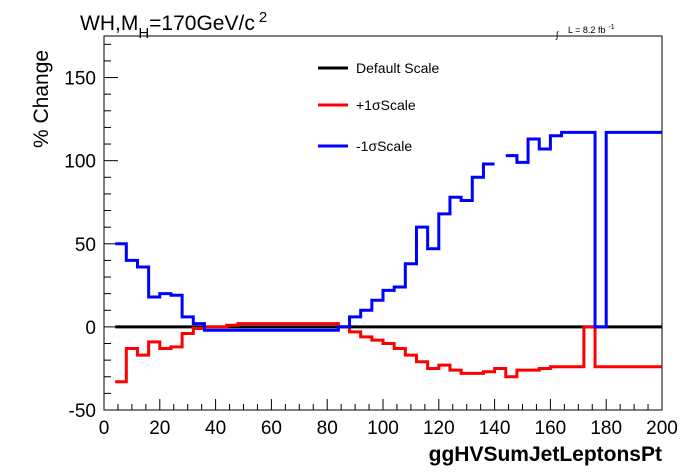 Image resolution: width=696 pixels, height=472 pixels. Describe the element at coordinates (551, 428) in the screenshot. I see `x-tick-label: 160` at that location.